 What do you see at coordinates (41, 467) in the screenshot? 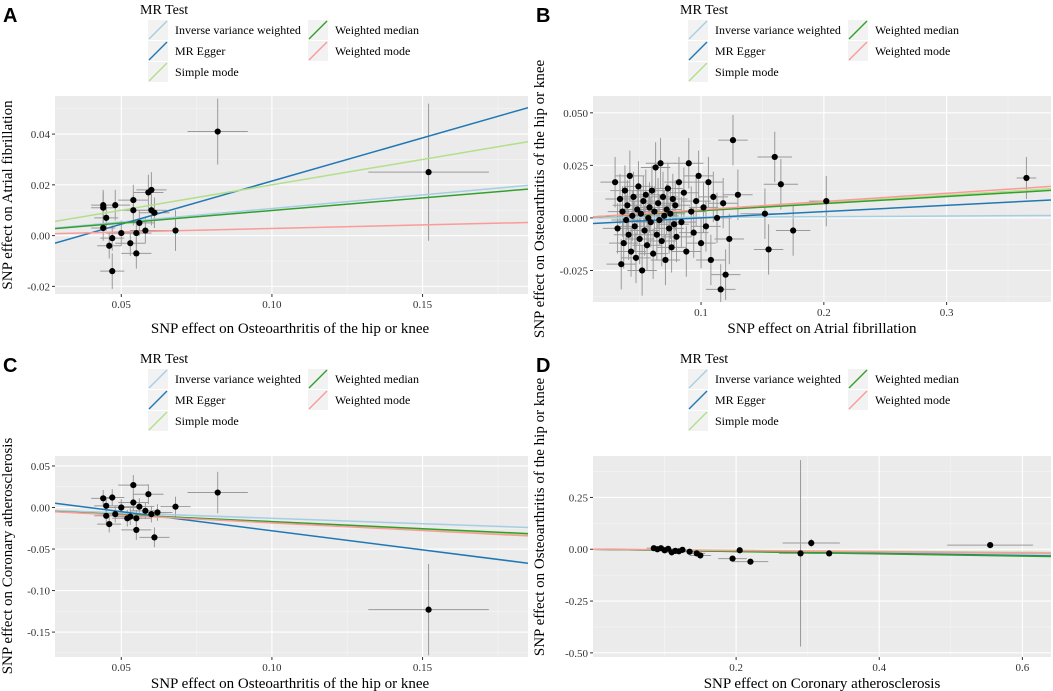
I see `y-tick-label: 0.05` at bounding box center [41, 467].